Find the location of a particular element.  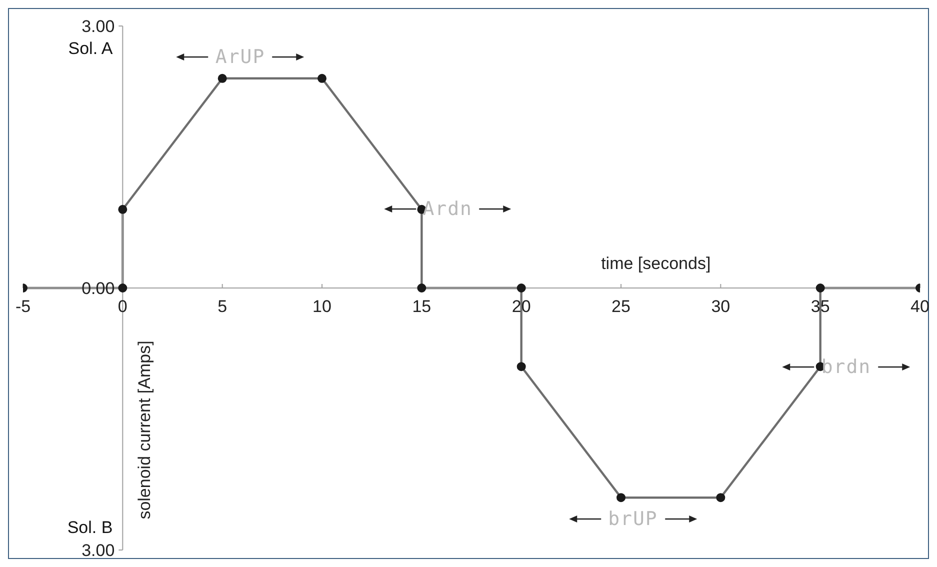

x-axis-title: time [seconds] is located at coordinates (656, 264).